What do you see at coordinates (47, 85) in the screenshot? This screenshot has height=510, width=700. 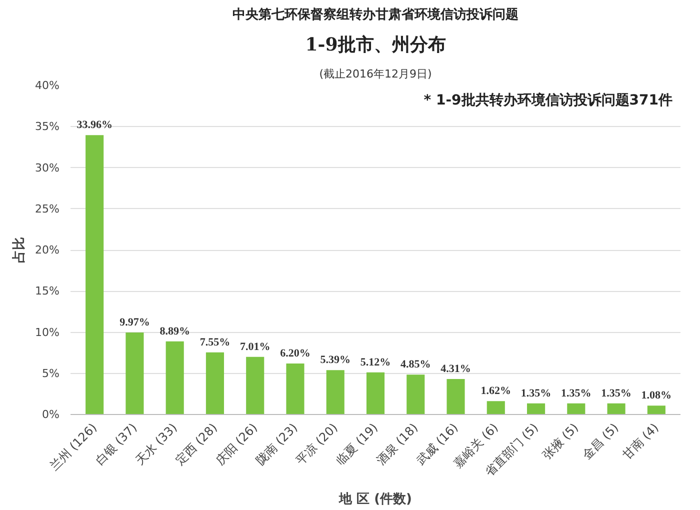 I see `y-tick-label: 40%` at bounding box center [47, 85].